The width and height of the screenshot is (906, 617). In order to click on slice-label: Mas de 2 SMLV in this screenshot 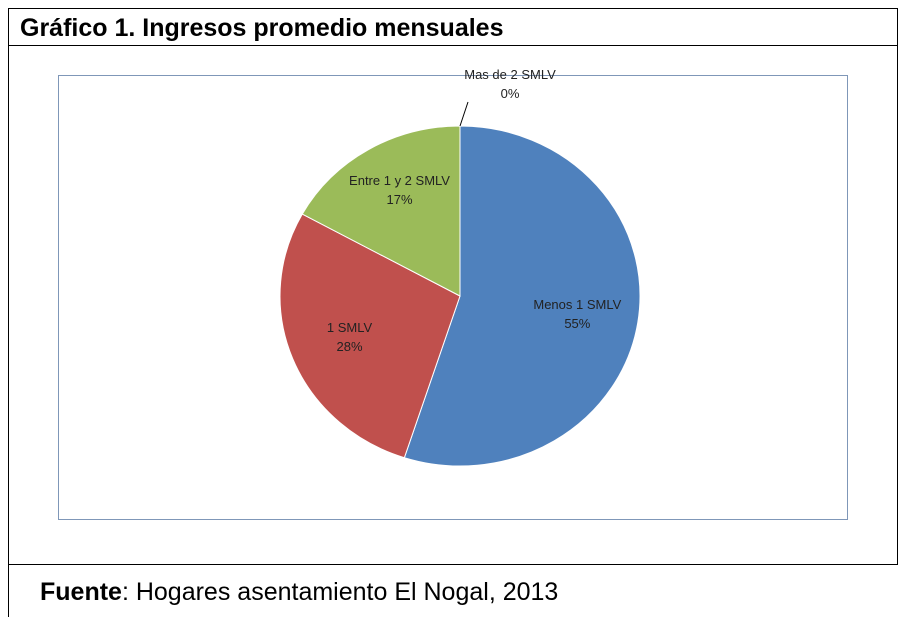, I will do `click(510, 74)`.